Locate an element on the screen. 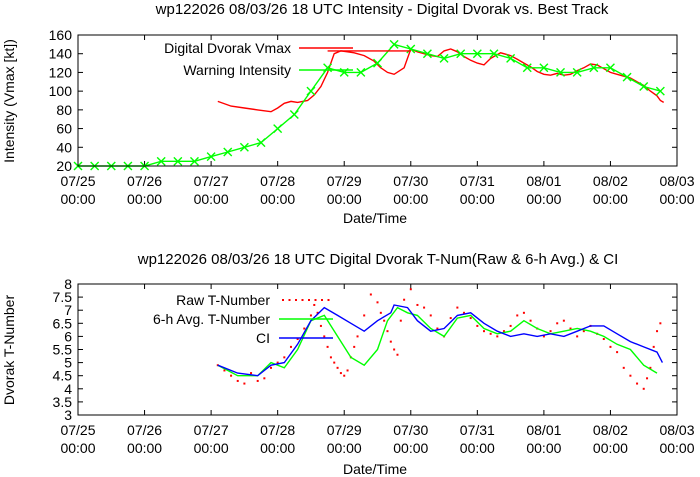  tnum-series is located at coordinates (440, 339).